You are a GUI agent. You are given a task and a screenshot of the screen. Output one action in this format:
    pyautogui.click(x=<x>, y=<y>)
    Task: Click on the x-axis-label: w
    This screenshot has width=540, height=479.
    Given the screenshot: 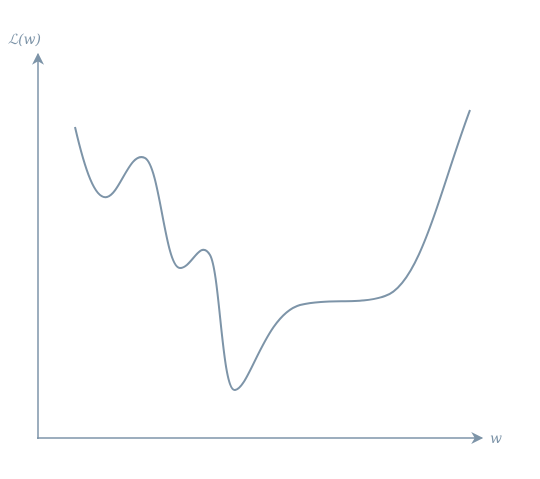 What is the action you would take?
    pyautogui.click(x=496, y=439)
    